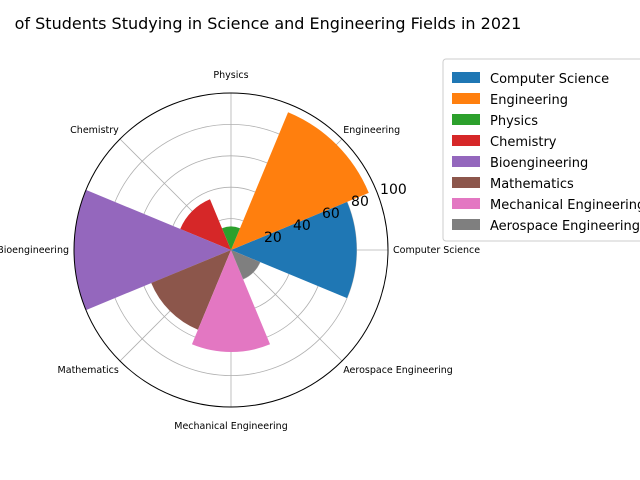 Image resolution: width=640 pixels, height=480 pixels. I want to click on category-label: Engineering, so click(371, 130).